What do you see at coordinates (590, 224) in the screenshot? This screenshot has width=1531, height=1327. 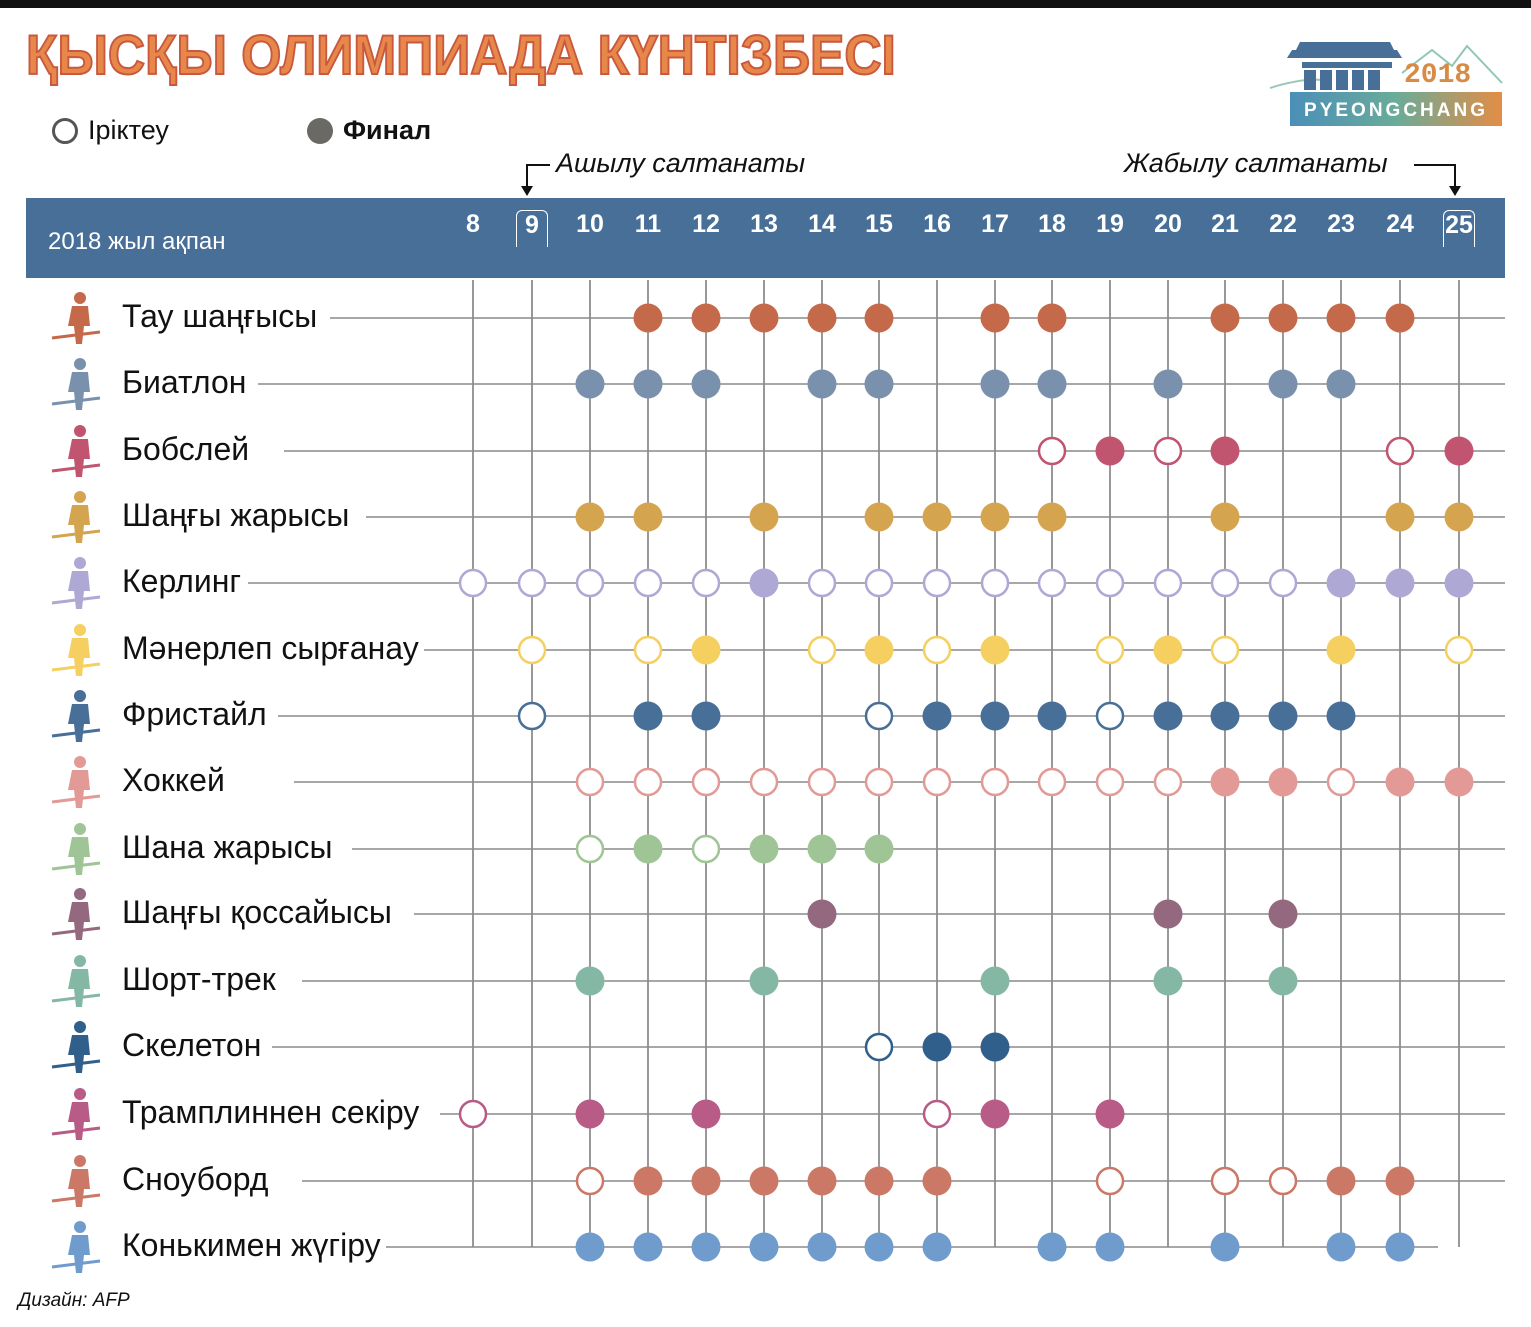 I see `day-10: 10` at bounding box center [590, 224].